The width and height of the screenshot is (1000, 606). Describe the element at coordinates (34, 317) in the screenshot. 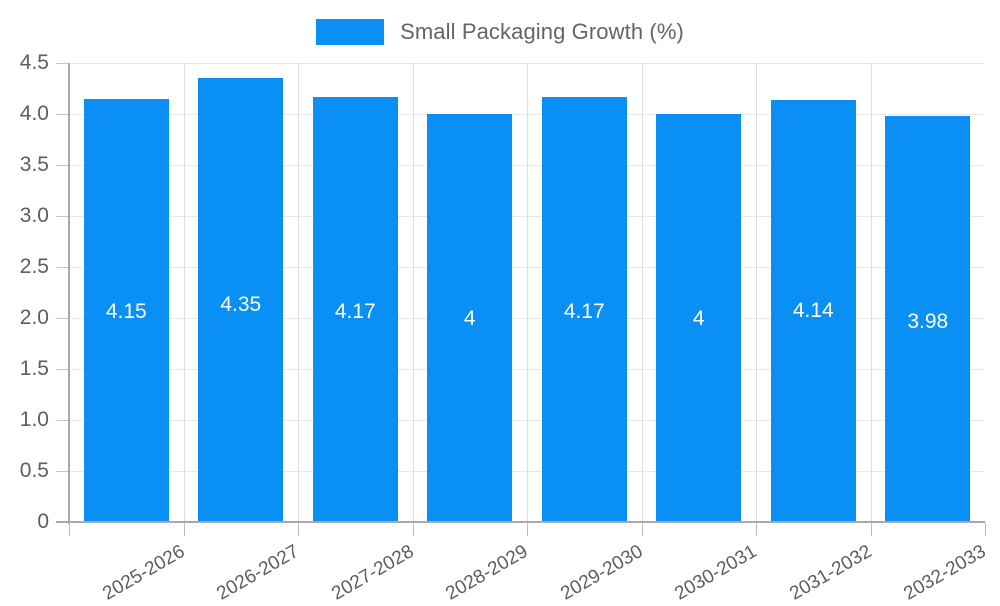

I see `y-axis-tick-label: 2.0` at that location.